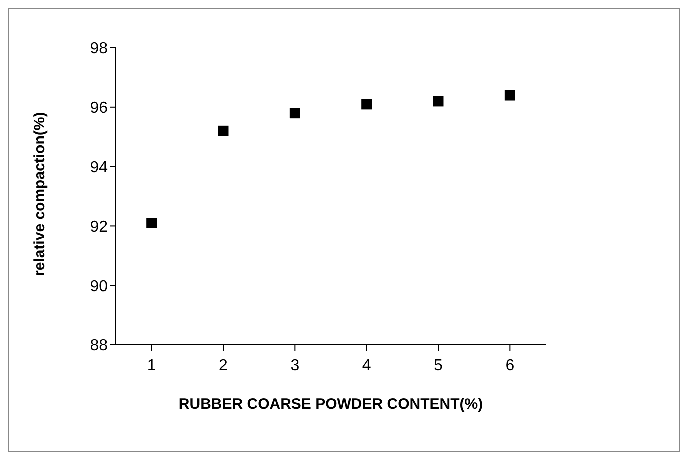  Describe the element at coordinates (331, 404) in the screenshot. I see `x-axis-title: RUBBER COARSE POWDER CONTENT(%)` at that location.